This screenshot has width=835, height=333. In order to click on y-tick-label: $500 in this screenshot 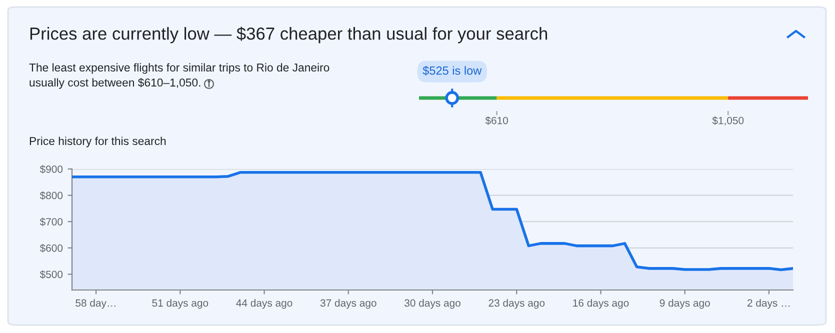, I will do `click(51, 274)`.